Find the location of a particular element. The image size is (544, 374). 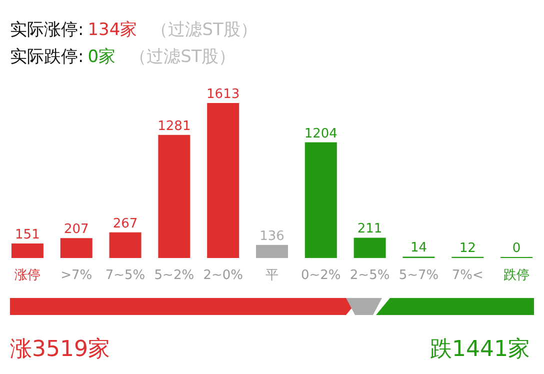

x-tick-label: 涨停 is located at coordinates (27, 275).